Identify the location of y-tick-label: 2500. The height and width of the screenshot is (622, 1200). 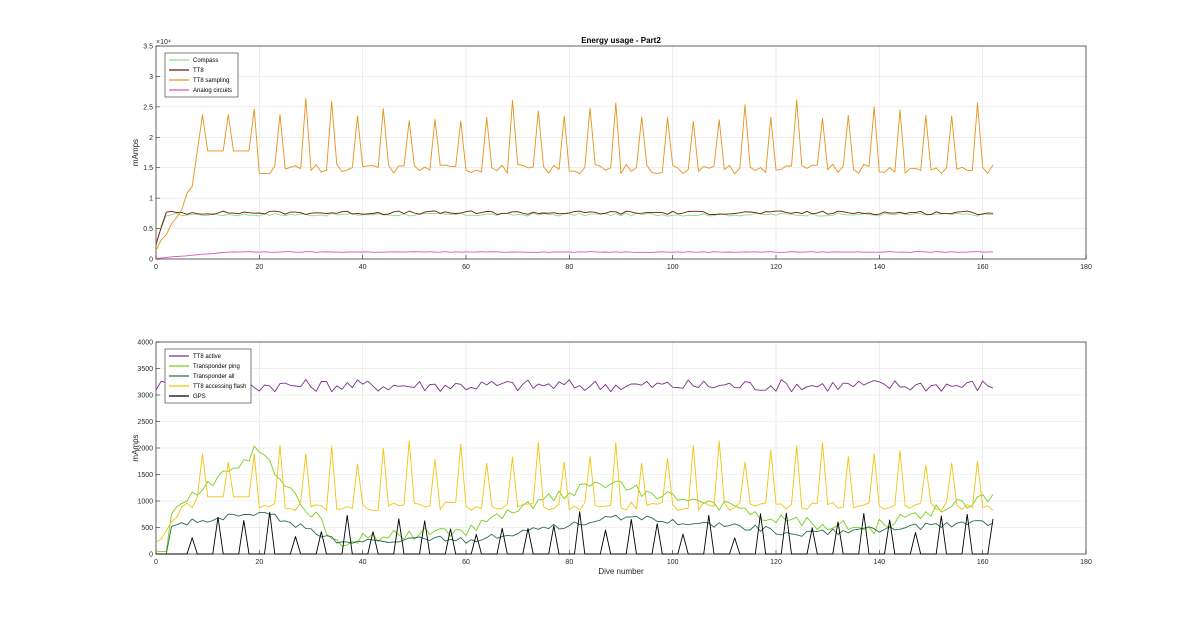
(145, 422).